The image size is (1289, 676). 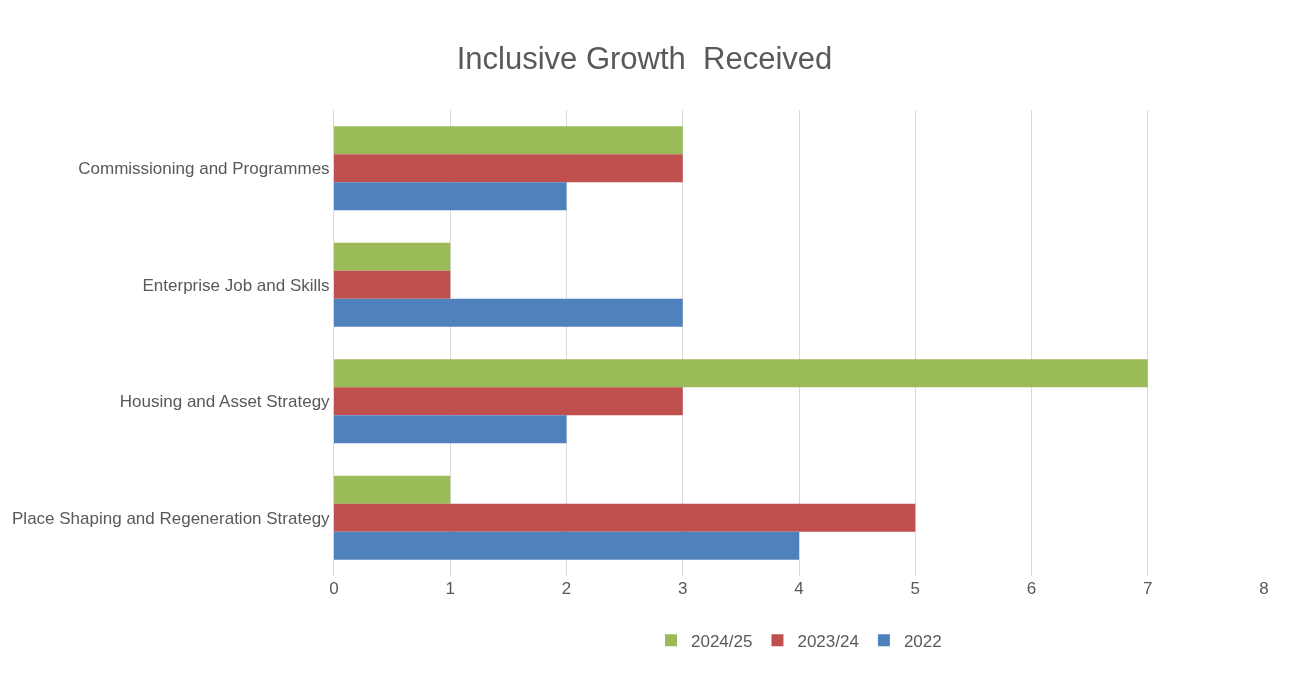 I want to click on x-tick-label: 3, so click(x=683, y=588).